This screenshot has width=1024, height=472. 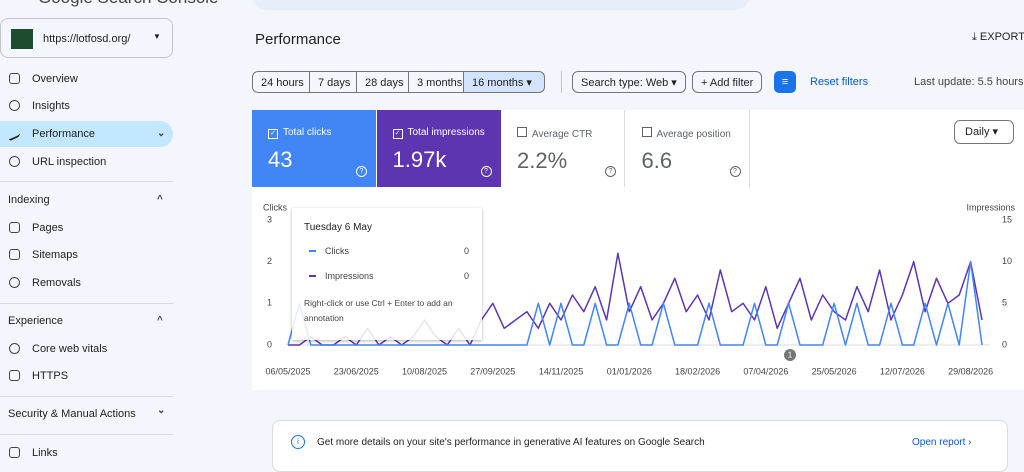 I want to click on property-selector: https://lotfosd.org/ ▼, so click(x=86, y=38).